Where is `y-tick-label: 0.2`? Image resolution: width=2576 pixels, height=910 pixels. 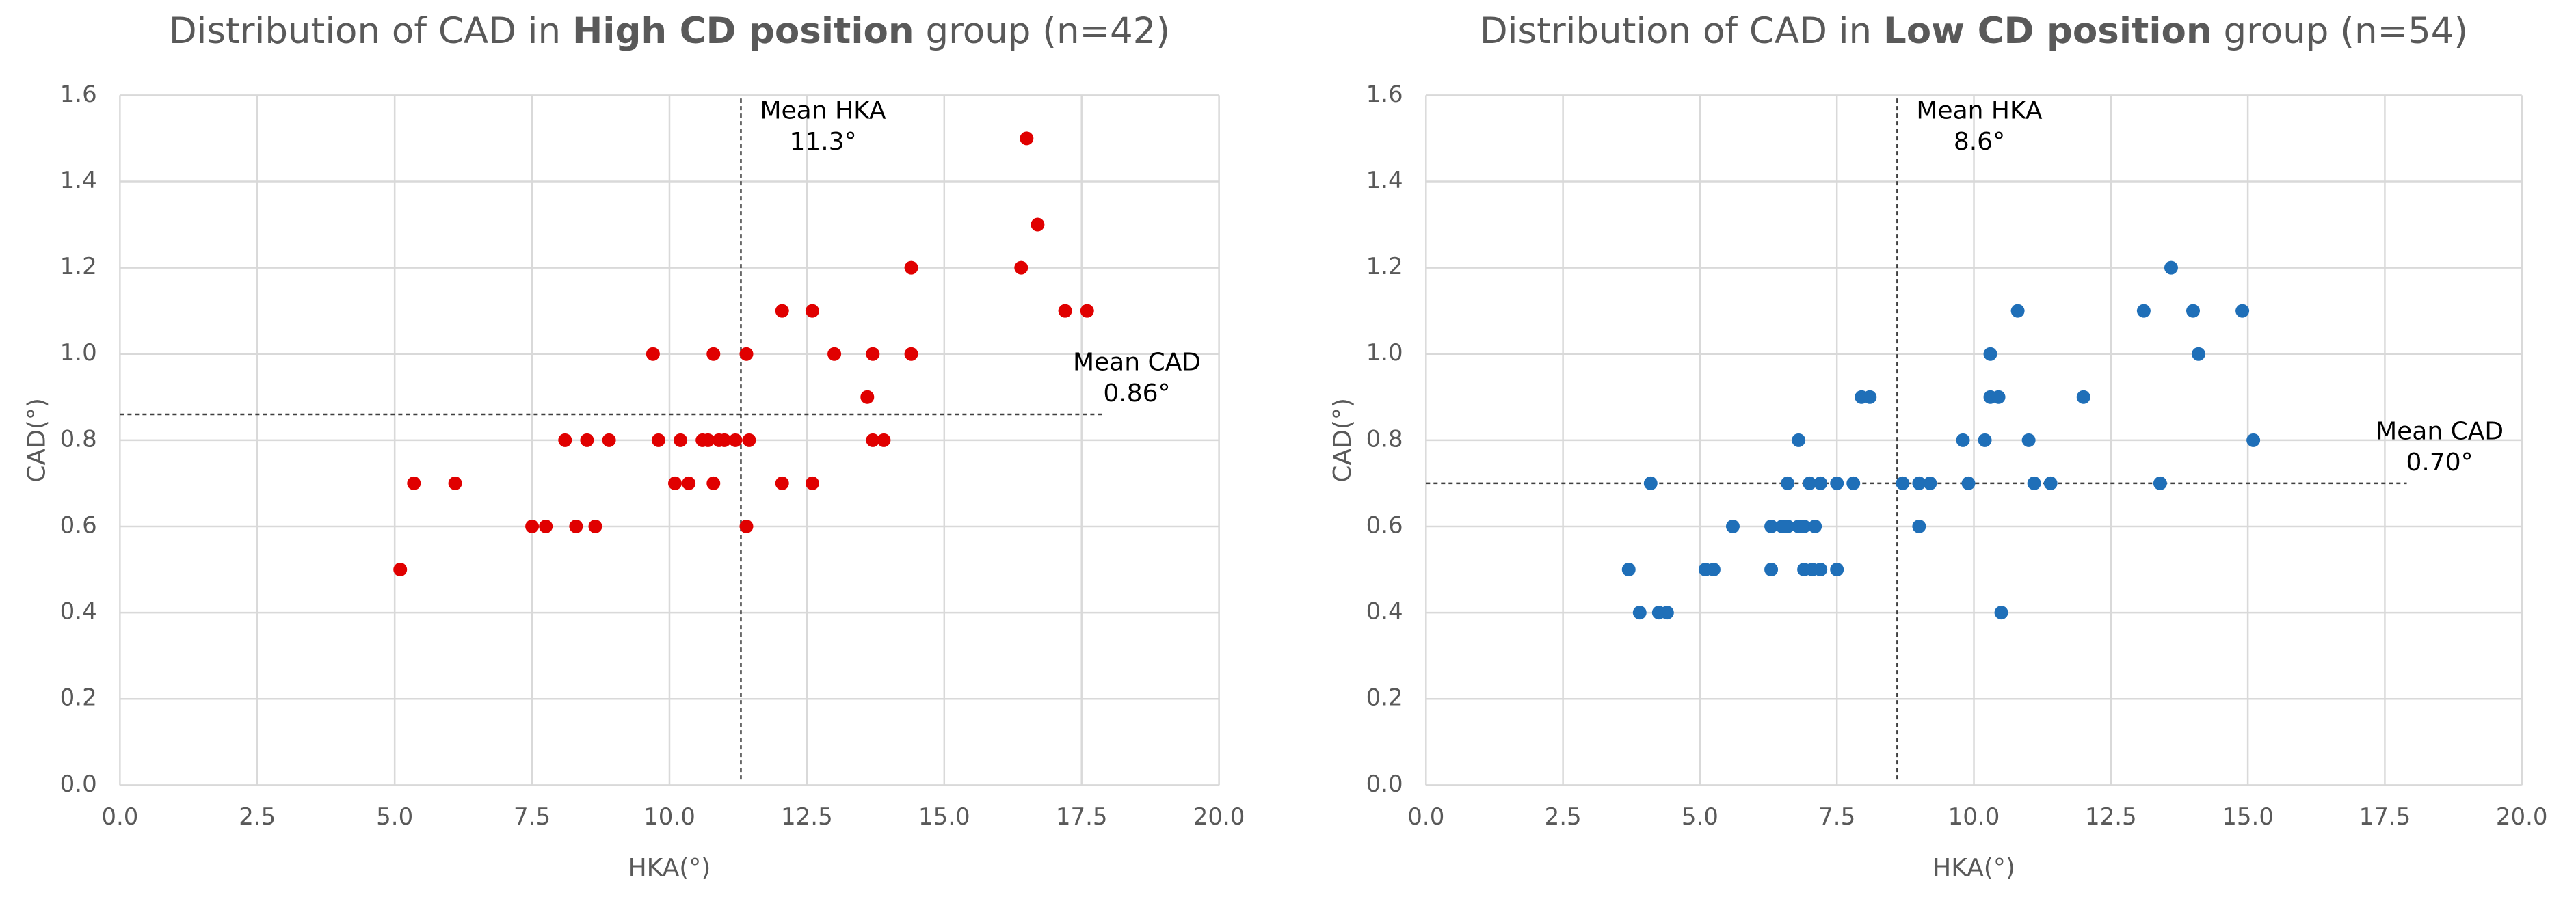 y-tick-label: 0.2 is located at coordinates (1384, 698).